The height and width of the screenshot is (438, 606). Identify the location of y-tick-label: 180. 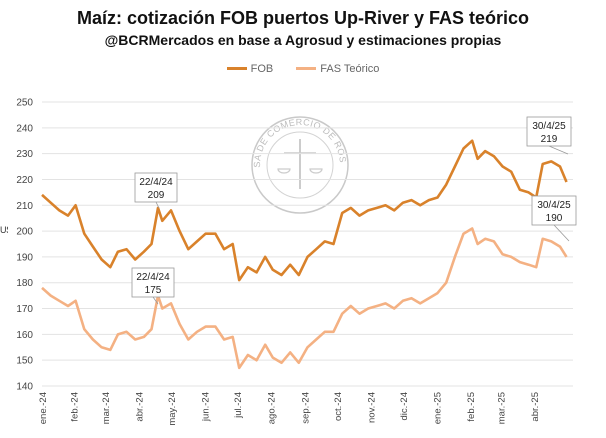
(24, 283).